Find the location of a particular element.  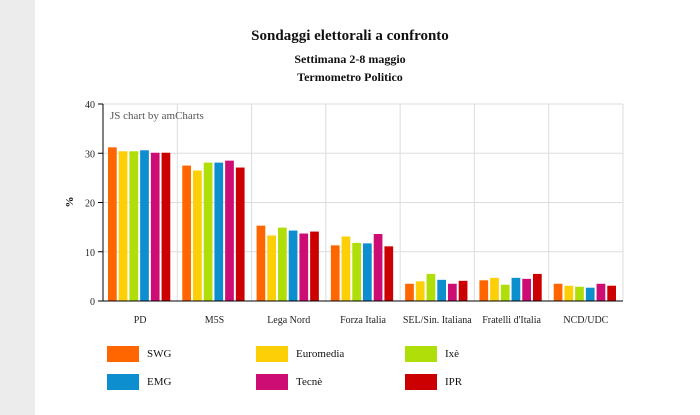

y-tick-label: 10 is located at coordinates (90, 253).